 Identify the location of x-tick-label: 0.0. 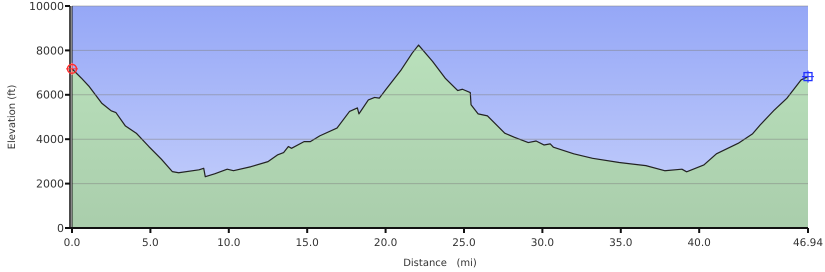
(72, 243).